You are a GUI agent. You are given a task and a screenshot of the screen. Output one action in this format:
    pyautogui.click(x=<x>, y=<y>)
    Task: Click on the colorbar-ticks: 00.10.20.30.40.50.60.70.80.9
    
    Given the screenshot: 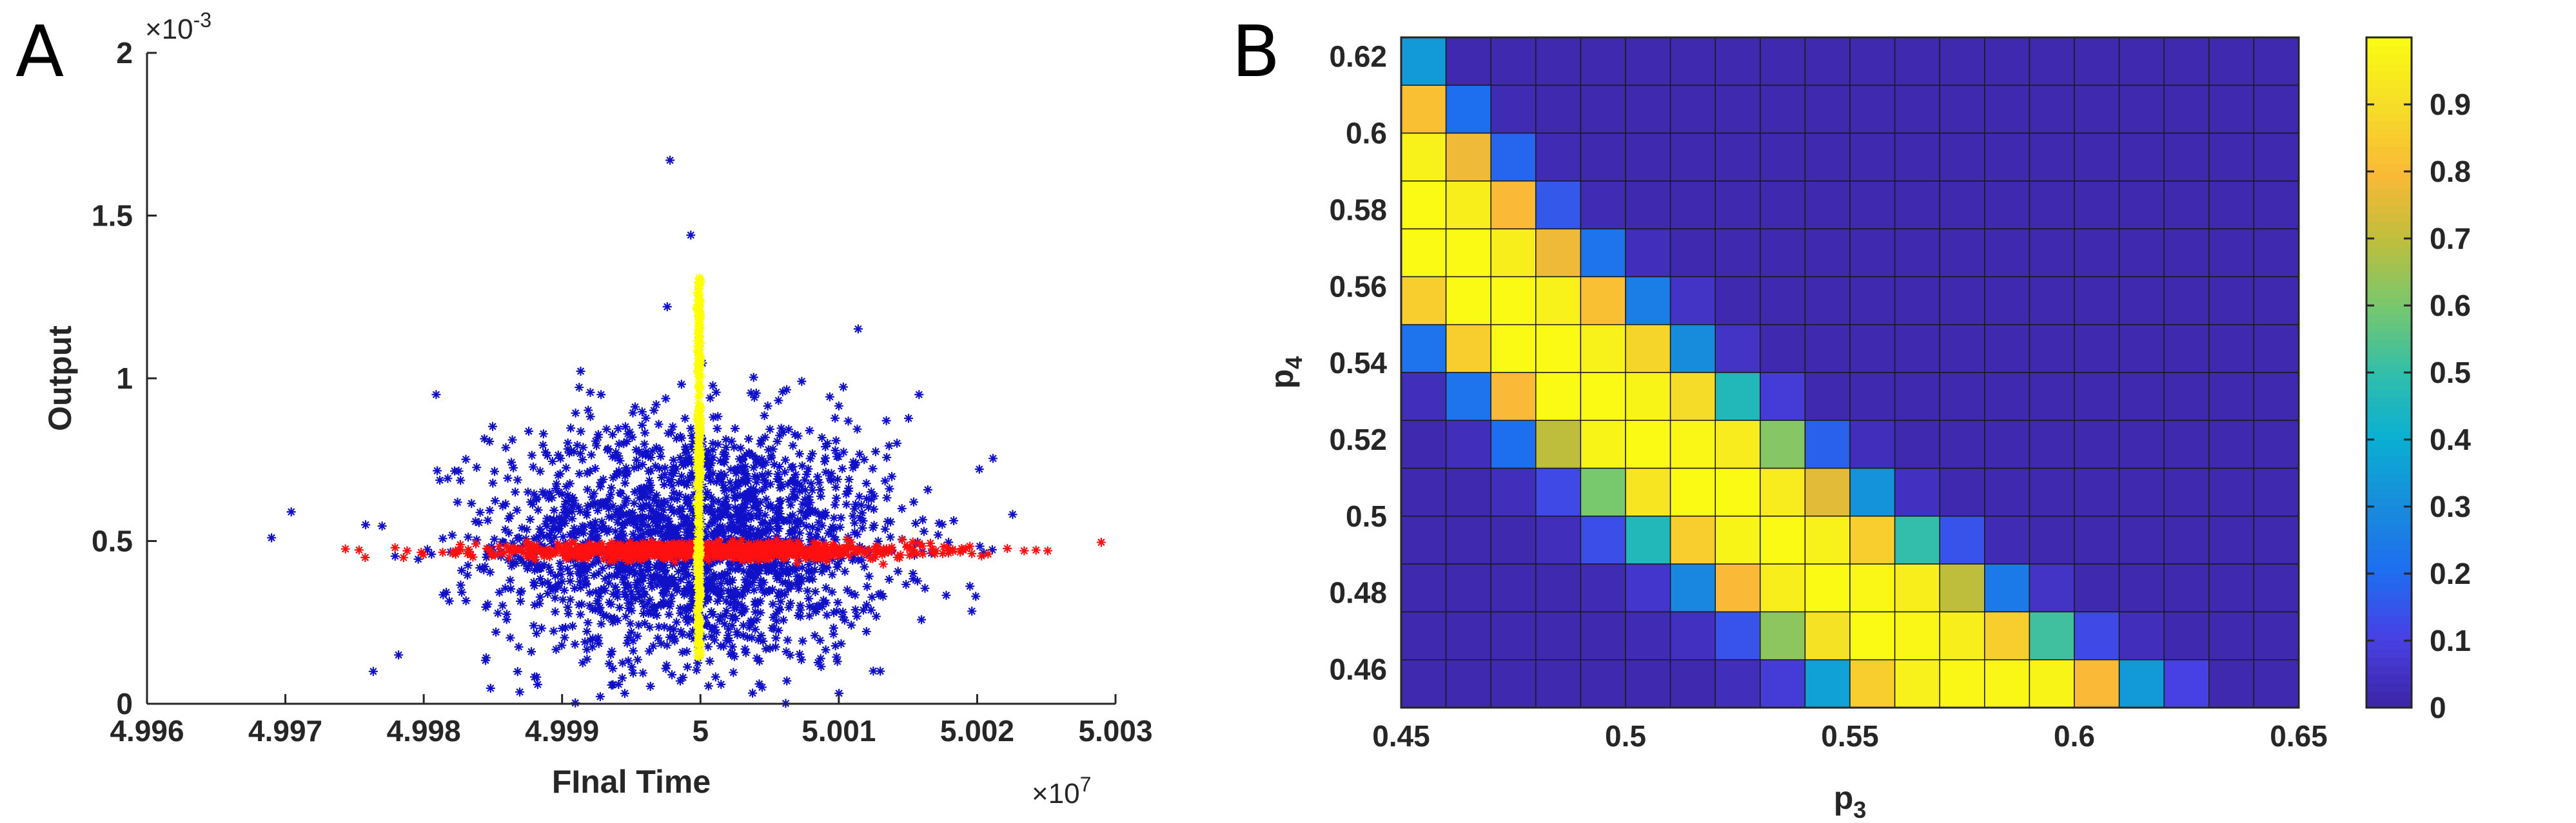 What is the action you would take?
    pyautogui.click(x=2418, y=406)
    